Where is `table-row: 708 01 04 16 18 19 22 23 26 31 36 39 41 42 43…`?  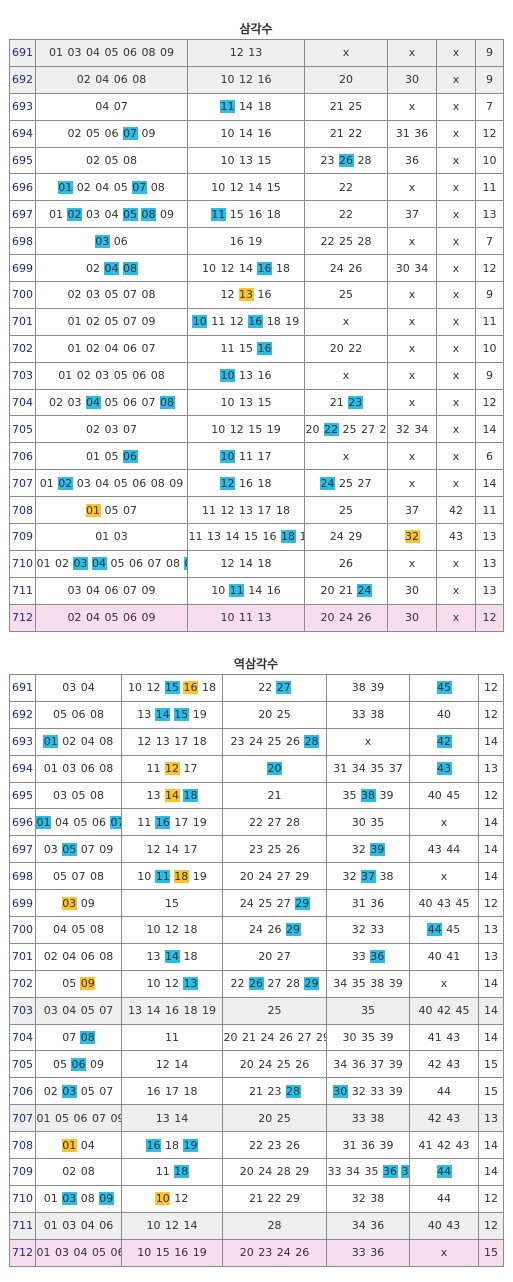 table-row: 708 01 04 16 18 19 22 23 26 31 36 39 41 42 43… is located at coordinates (257, 1145).